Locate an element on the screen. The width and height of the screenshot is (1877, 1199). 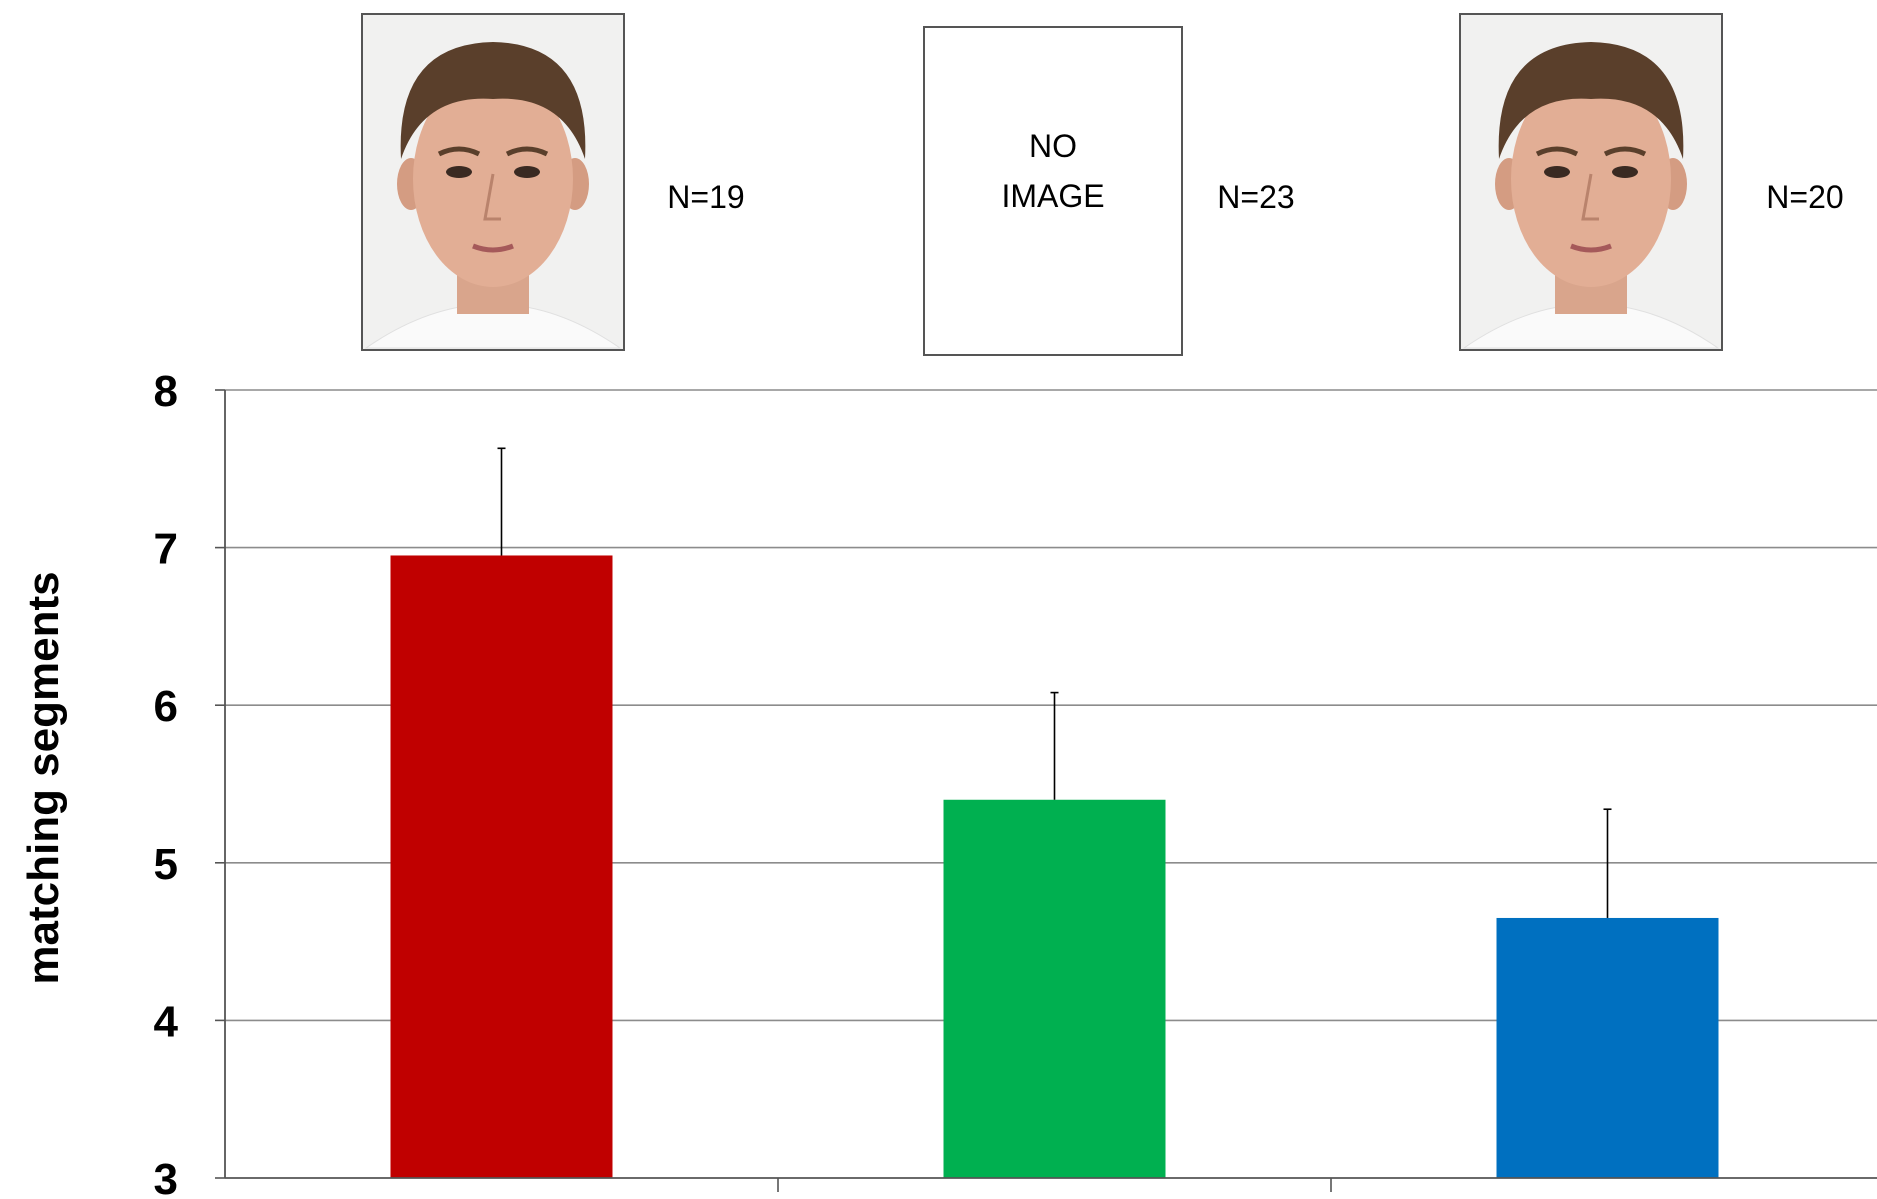
no-image-placeholder: NO IMAGE is located at coordinates (1053, 191).